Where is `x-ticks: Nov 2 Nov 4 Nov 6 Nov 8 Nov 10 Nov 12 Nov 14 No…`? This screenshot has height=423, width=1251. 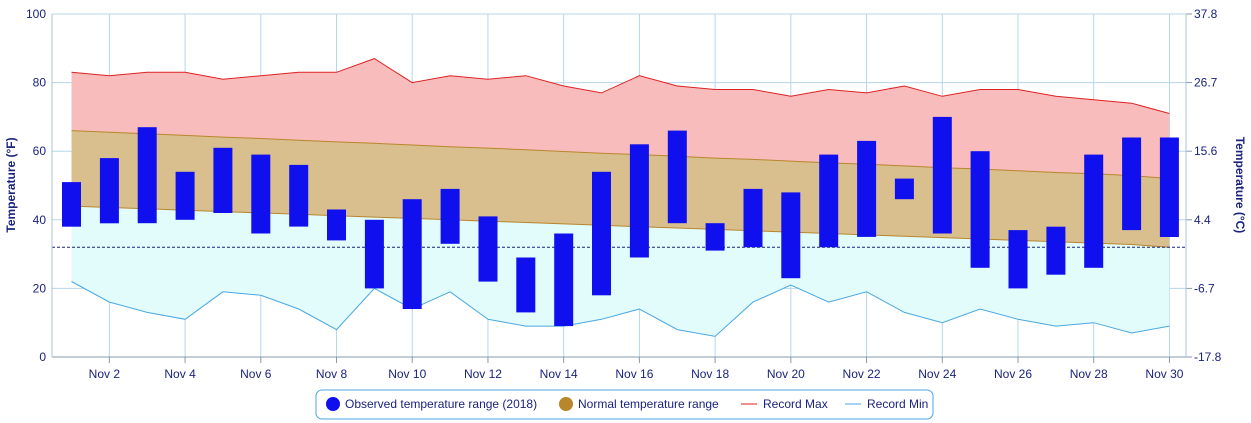
x-ticks: Nov 2 Nov 4 Nov 6 Nov 8 Nov 10 Nov 12 Nov 14 No… is located at coordinates (636, 369).